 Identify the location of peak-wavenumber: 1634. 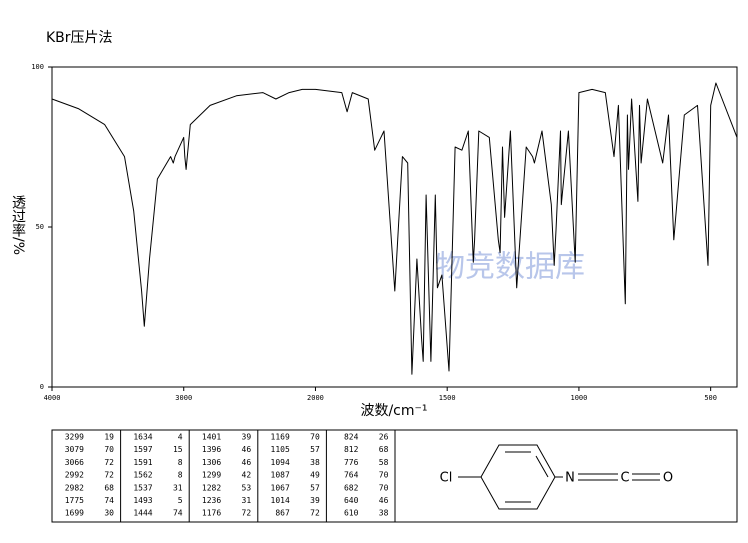
(142, 437).